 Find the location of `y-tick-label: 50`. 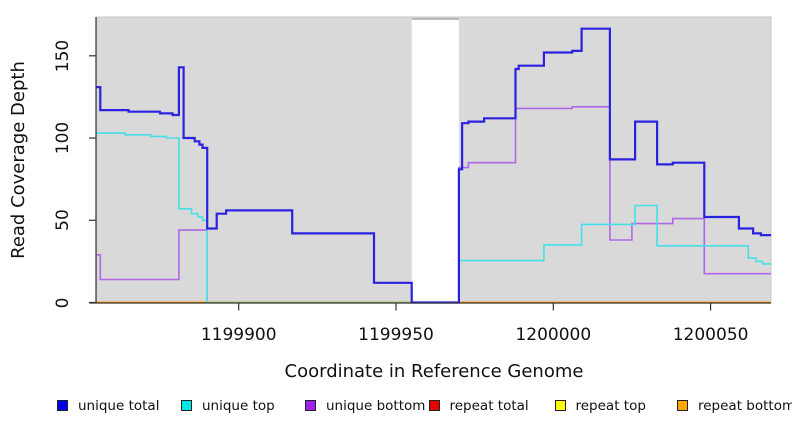

y-tick-label: 50 is located at coordinates (63, 220).